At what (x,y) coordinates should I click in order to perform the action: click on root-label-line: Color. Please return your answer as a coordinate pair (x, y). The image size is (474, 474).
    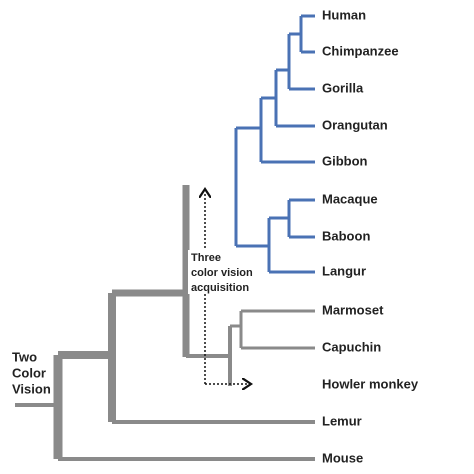
    Looking at the image, I should click on (29, 372).